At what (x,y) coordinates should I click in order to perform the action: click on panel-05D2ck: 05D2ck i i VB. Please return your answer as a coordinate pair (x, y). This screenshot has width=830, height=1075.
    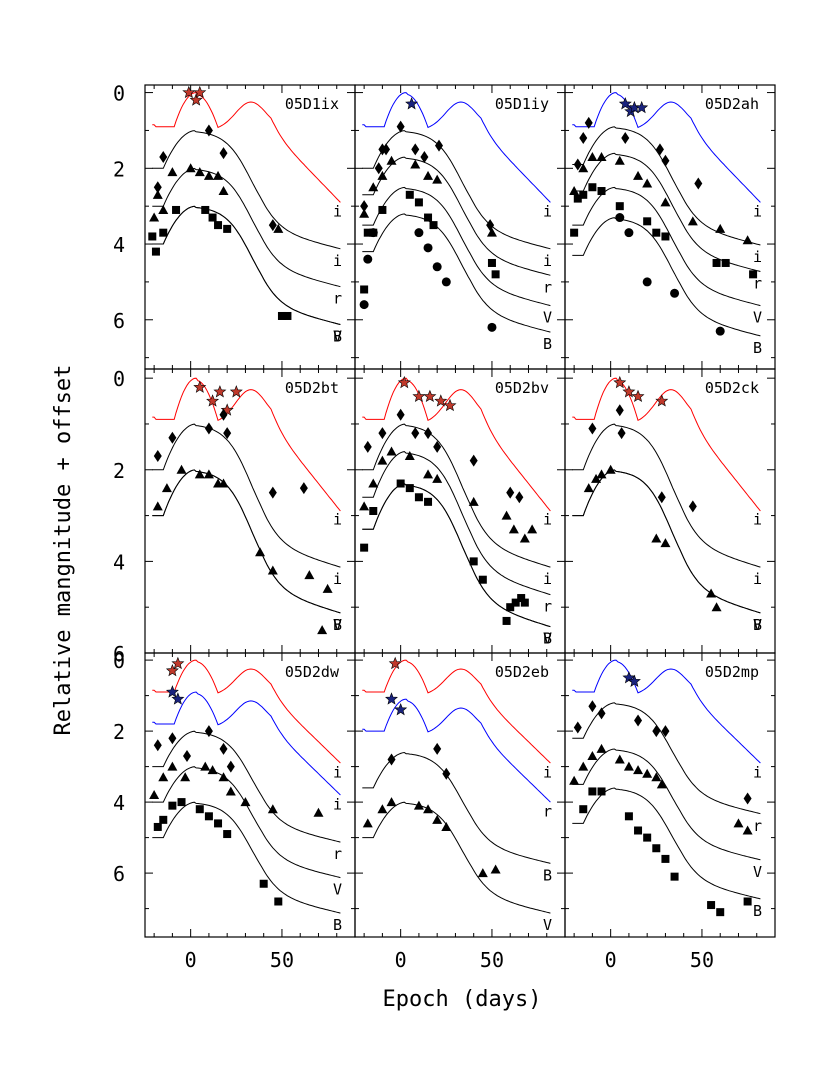
    Looking at the image, I should click on (670, 511).